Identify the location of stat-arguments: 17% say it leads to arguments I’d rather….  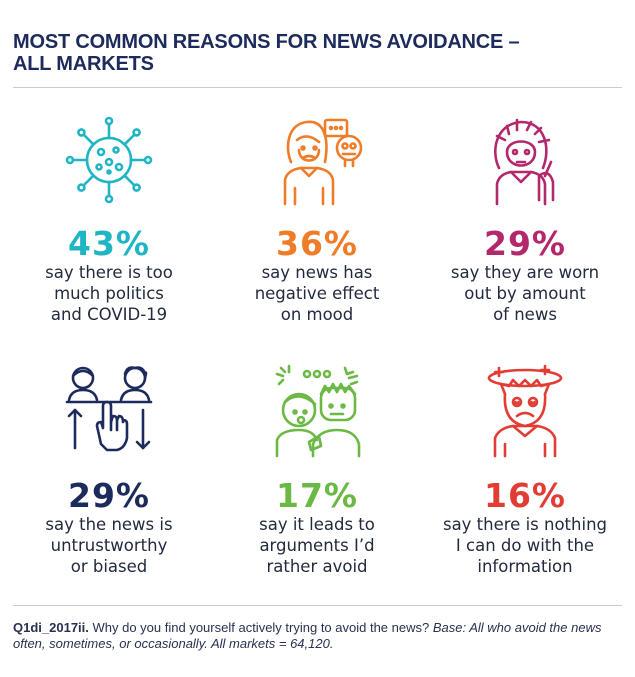
(317, 470).